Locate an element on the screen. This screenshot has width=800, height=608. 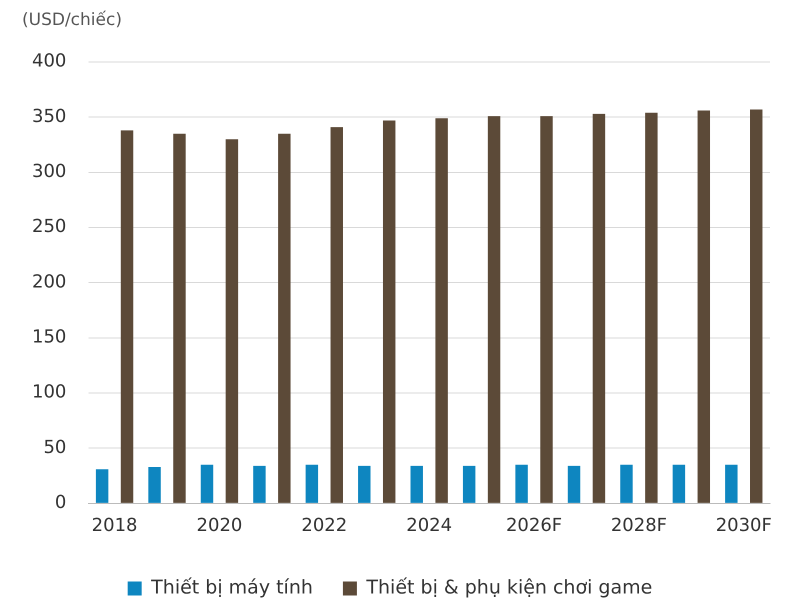
y-tick-label: 0 is located at coordinates (60, 503).